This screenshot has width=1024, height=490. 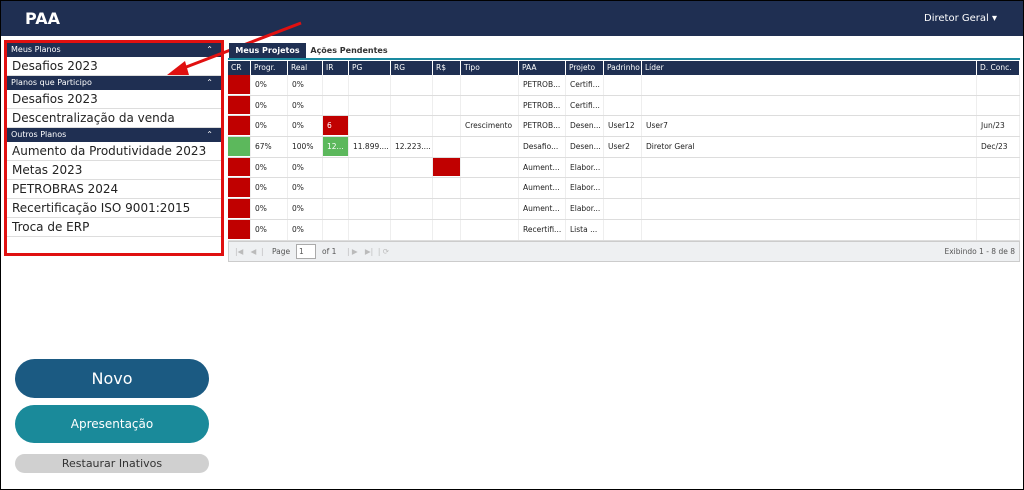 What do you see at coordinates (114, 83) in the screenshot?
I see `section-header: Planos que Participo ⌃` at bounding box center [114, 83].